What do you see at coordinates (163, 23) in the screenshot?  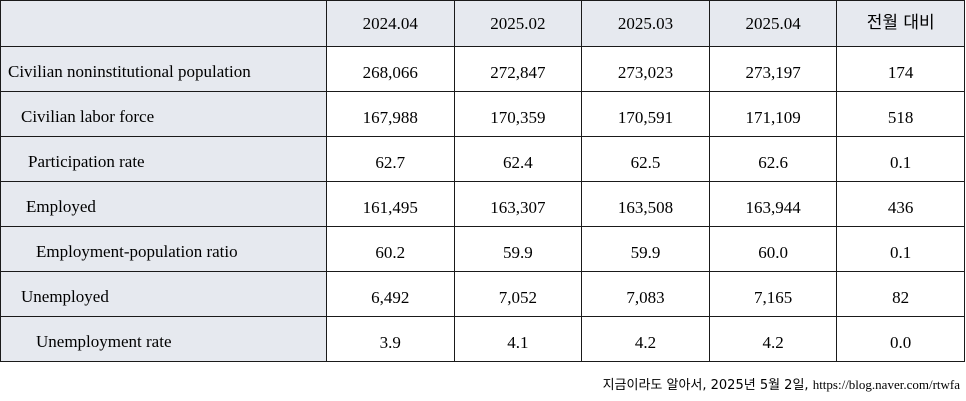 I see `header-corner-cell` at bounding box center [163, 23].